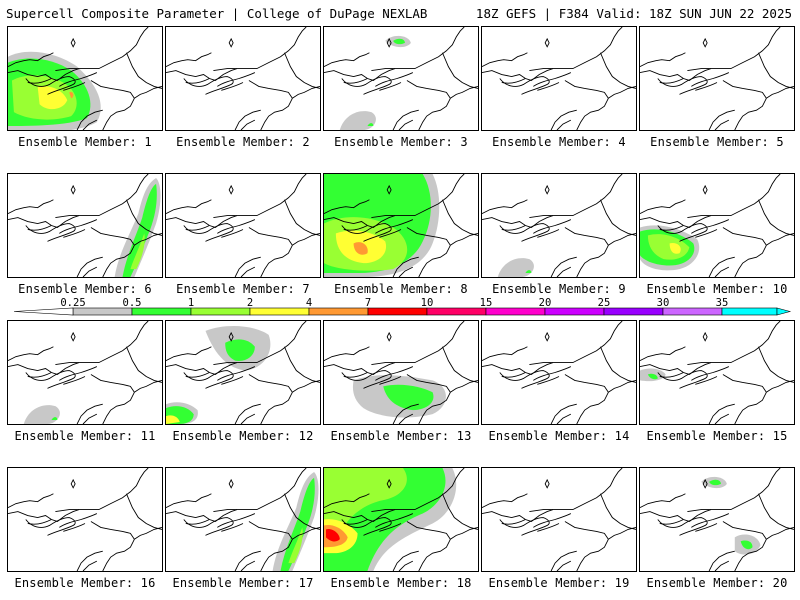 This screenshot has height=600, width=800. I want to click on colorbar-tick-label: 4, so click(309, 303).